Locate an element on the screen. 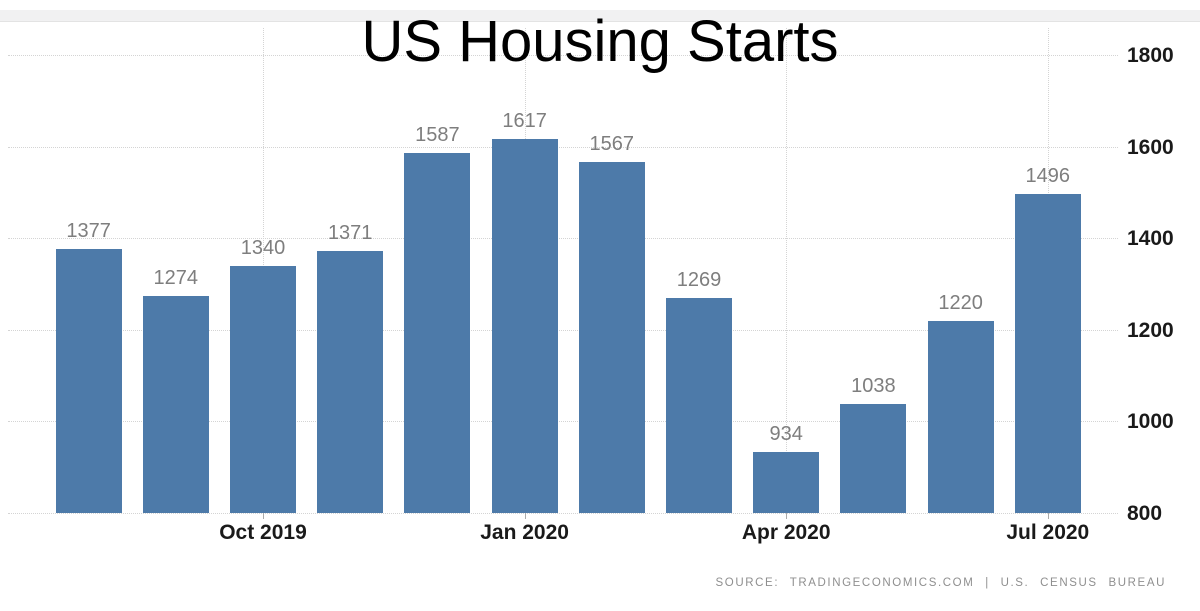  y-axis-tick-label: 1000 is located at coordinates (1150, 422).